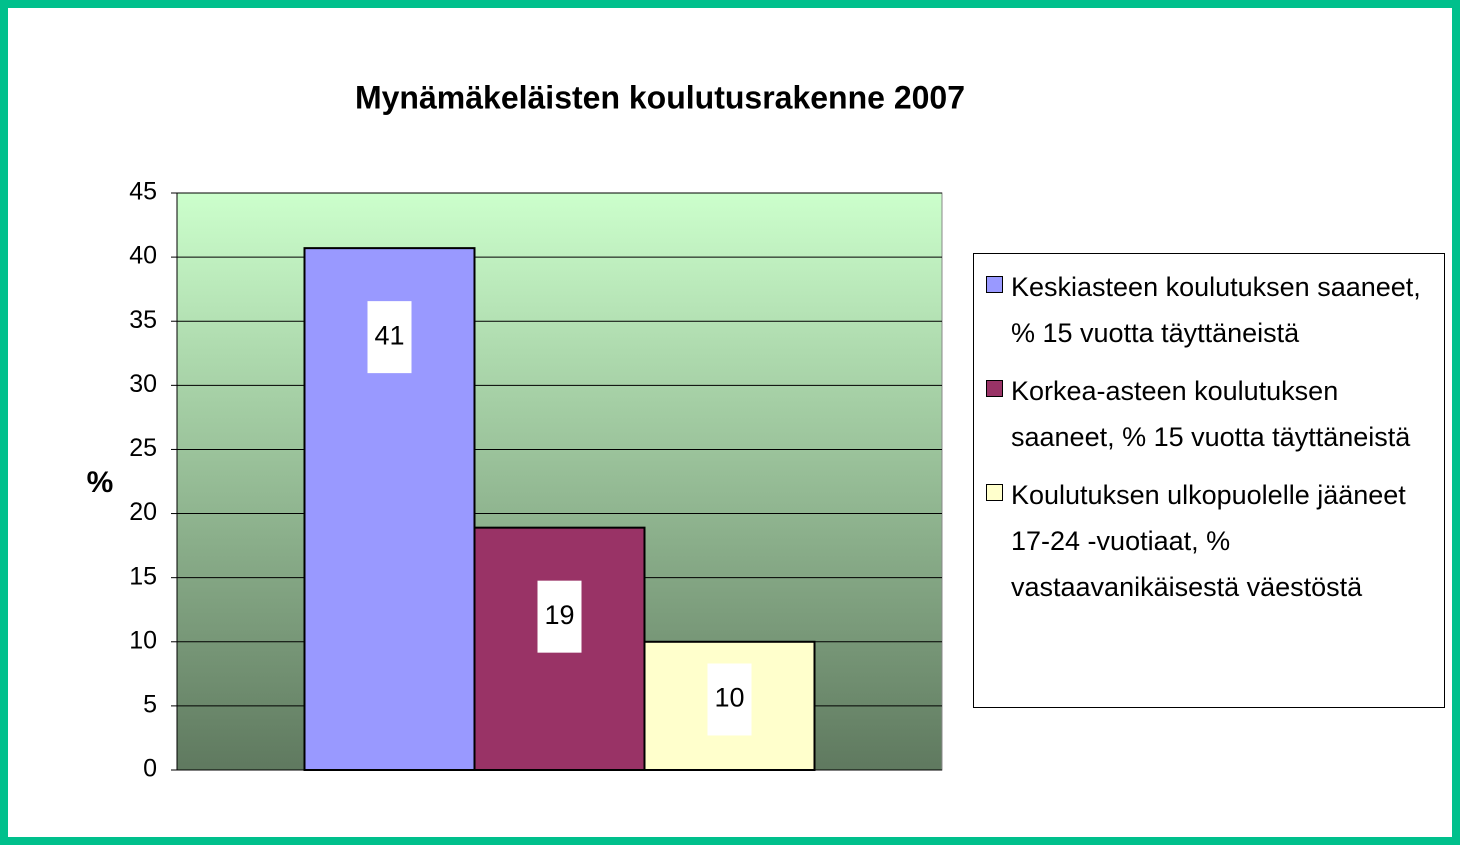  I want to click on data-label: 19, so click(559, 615).